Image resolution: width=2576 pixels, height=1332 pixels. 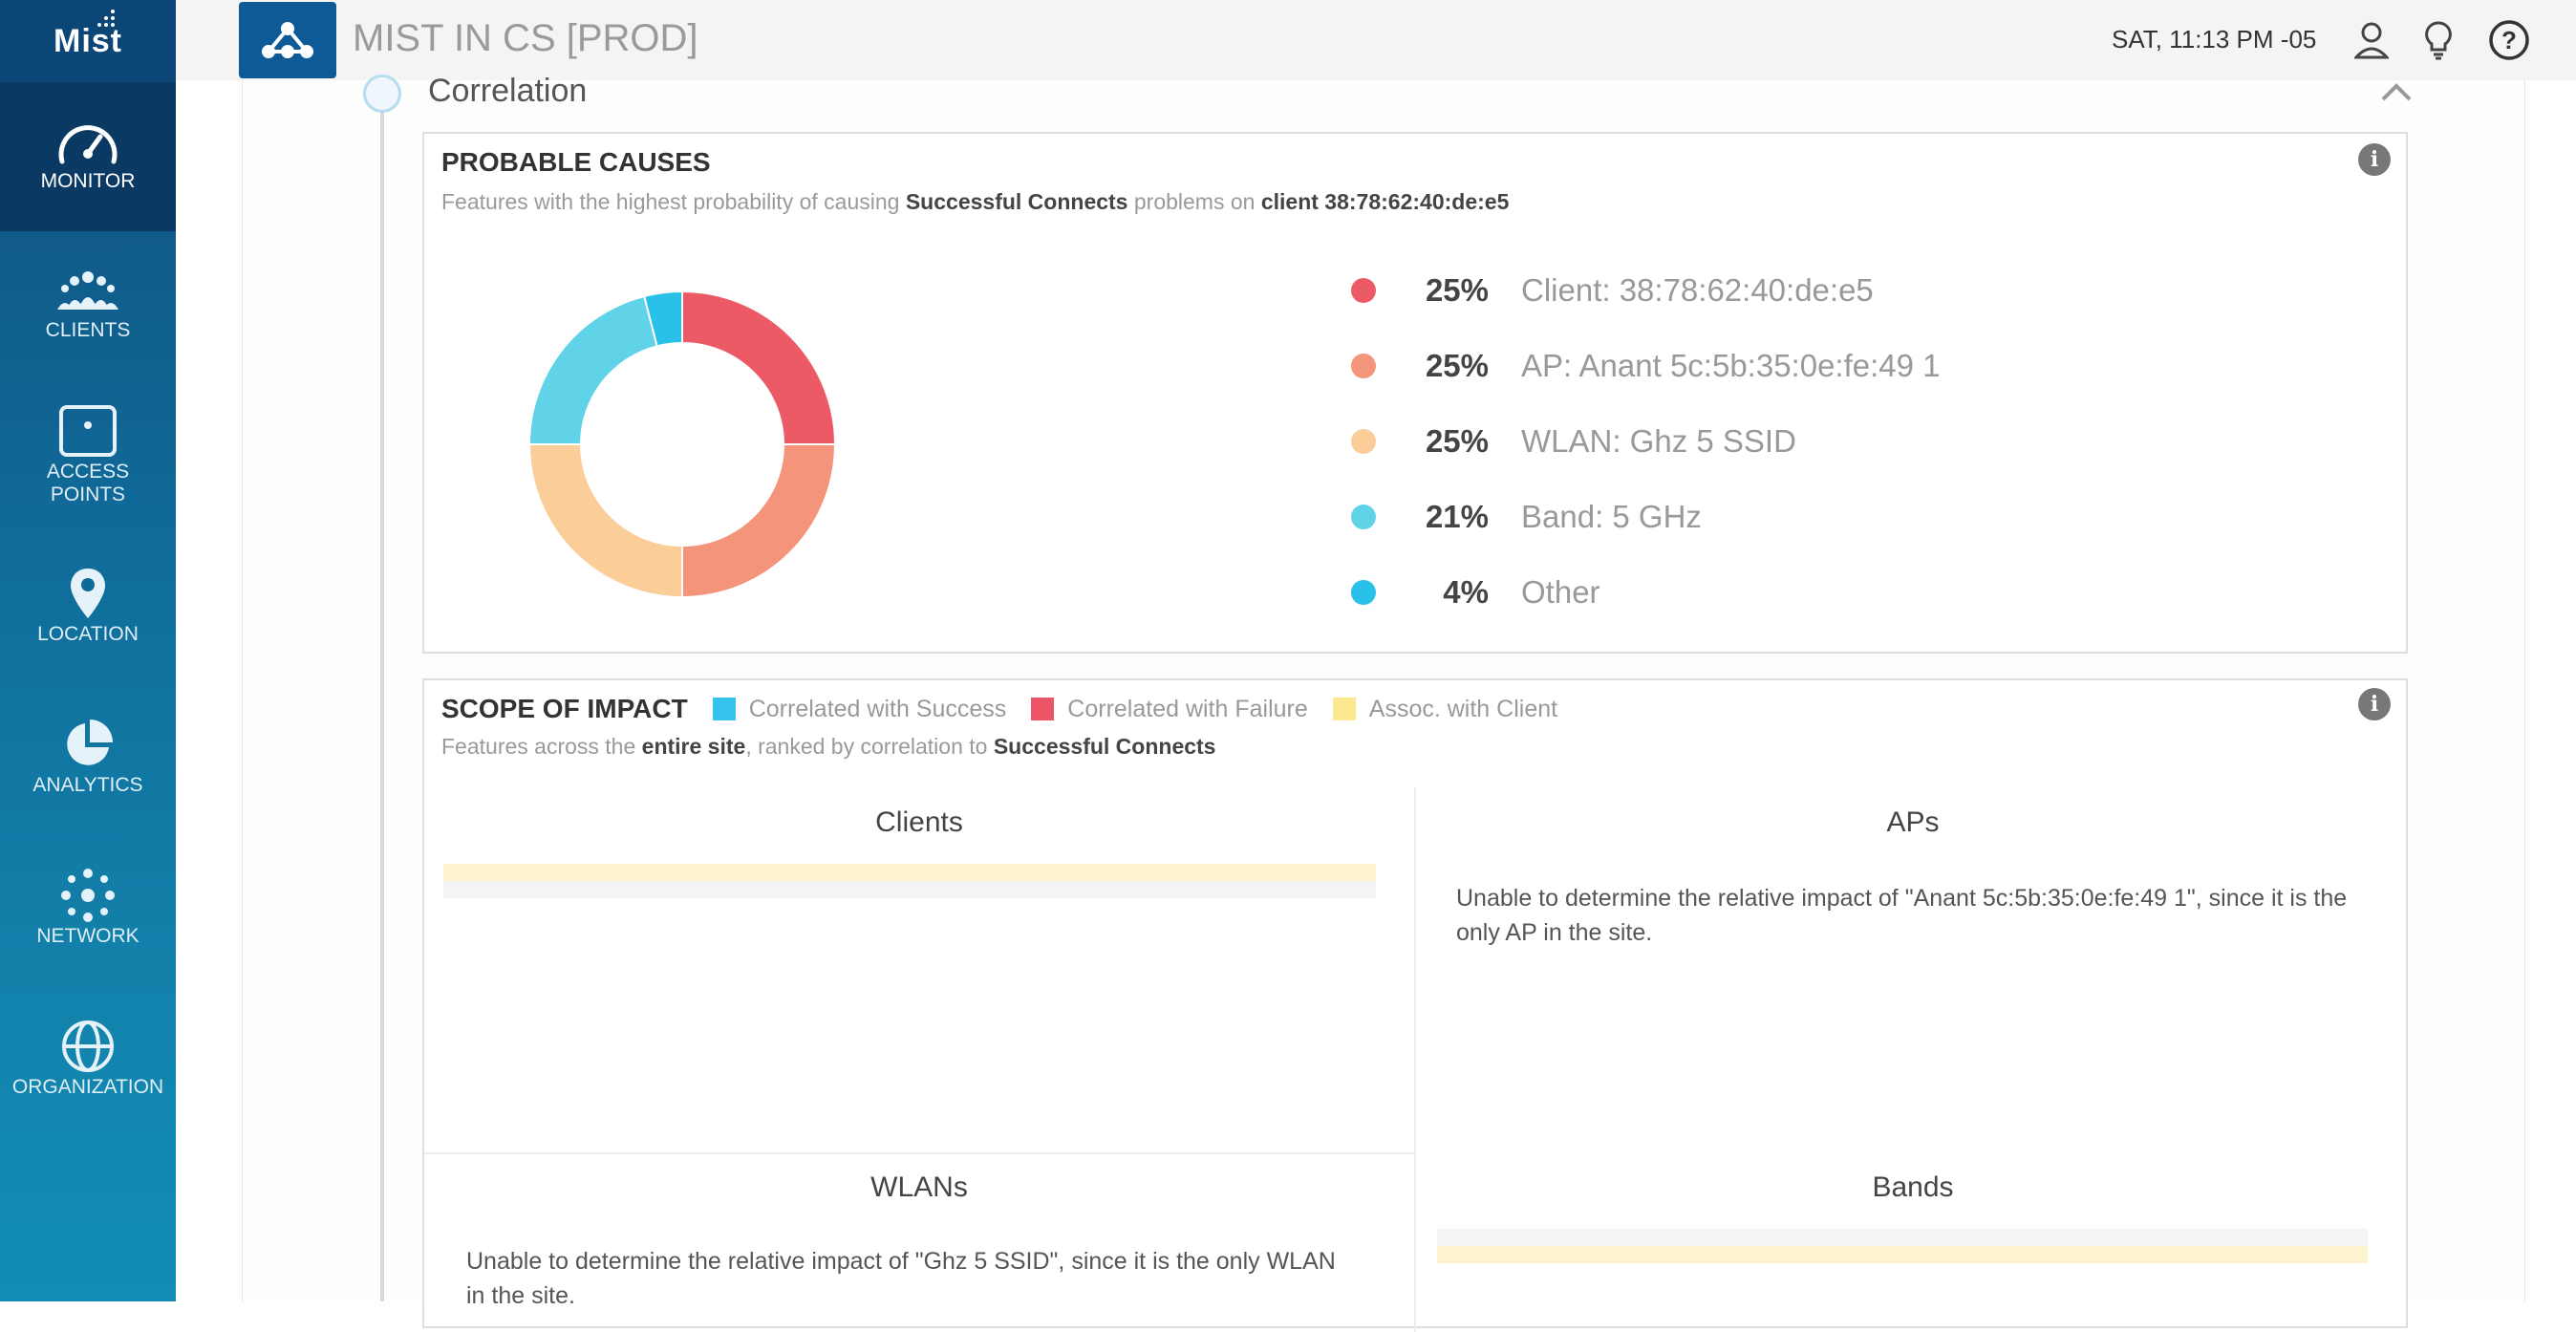 What do you see at coordinates (919, 822) in the screenshot?
I see `clients-chart-title: Clients` at bounding box center [919, 822].